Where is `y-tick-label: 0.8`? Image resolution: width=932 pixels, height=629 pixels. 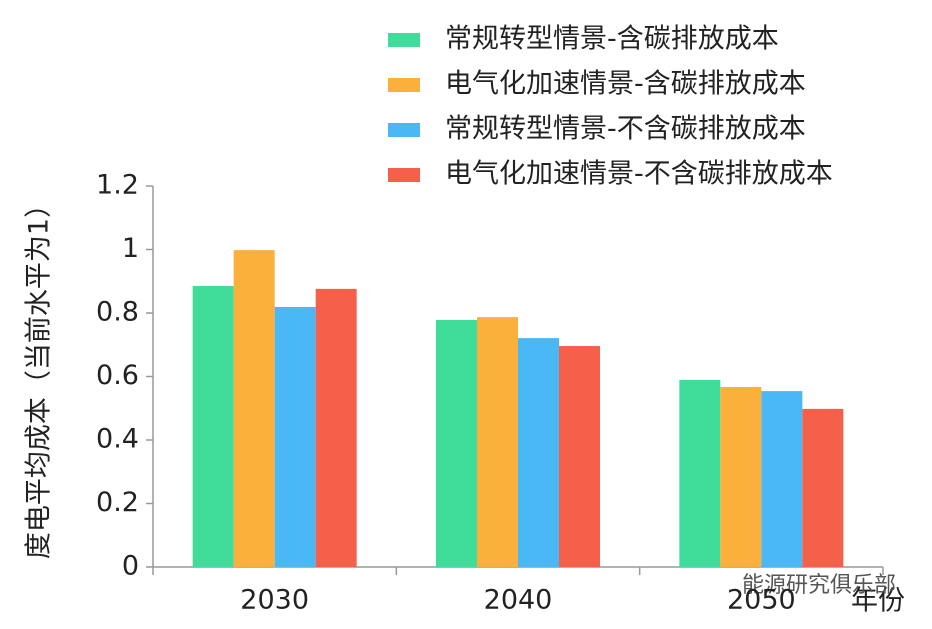
y-tick-label: 0.8 is located at coordinates (117, 312).